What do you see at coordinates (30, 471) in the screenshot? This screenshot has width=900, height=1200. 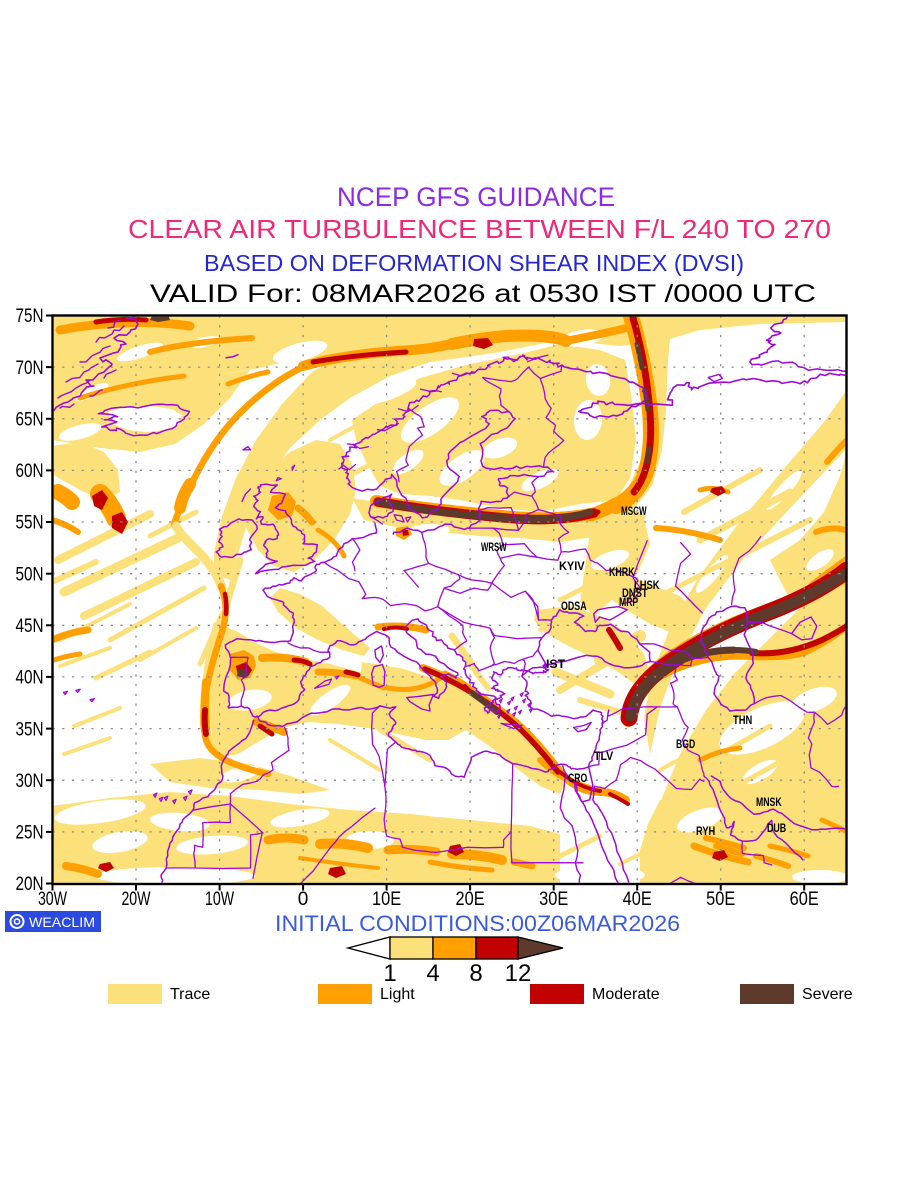 I see `svg-text: 60N` at bounding box center [30, 471].